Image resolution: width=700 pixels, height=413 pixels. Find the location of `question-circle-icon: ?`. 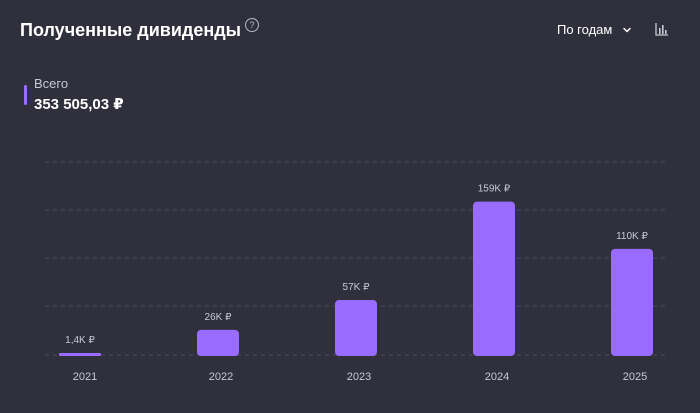

question-circle-icon: ? is located at coordinates (252, 25).